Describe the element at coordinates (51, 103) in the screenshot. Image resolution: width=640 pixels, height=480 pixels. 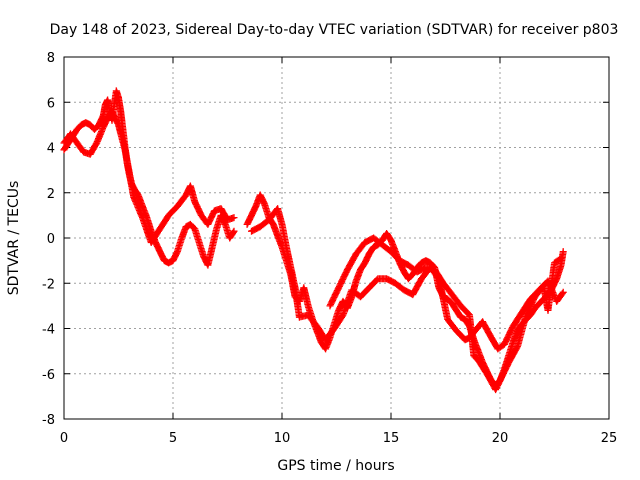
I see `y-tick-label: 6` at that location.